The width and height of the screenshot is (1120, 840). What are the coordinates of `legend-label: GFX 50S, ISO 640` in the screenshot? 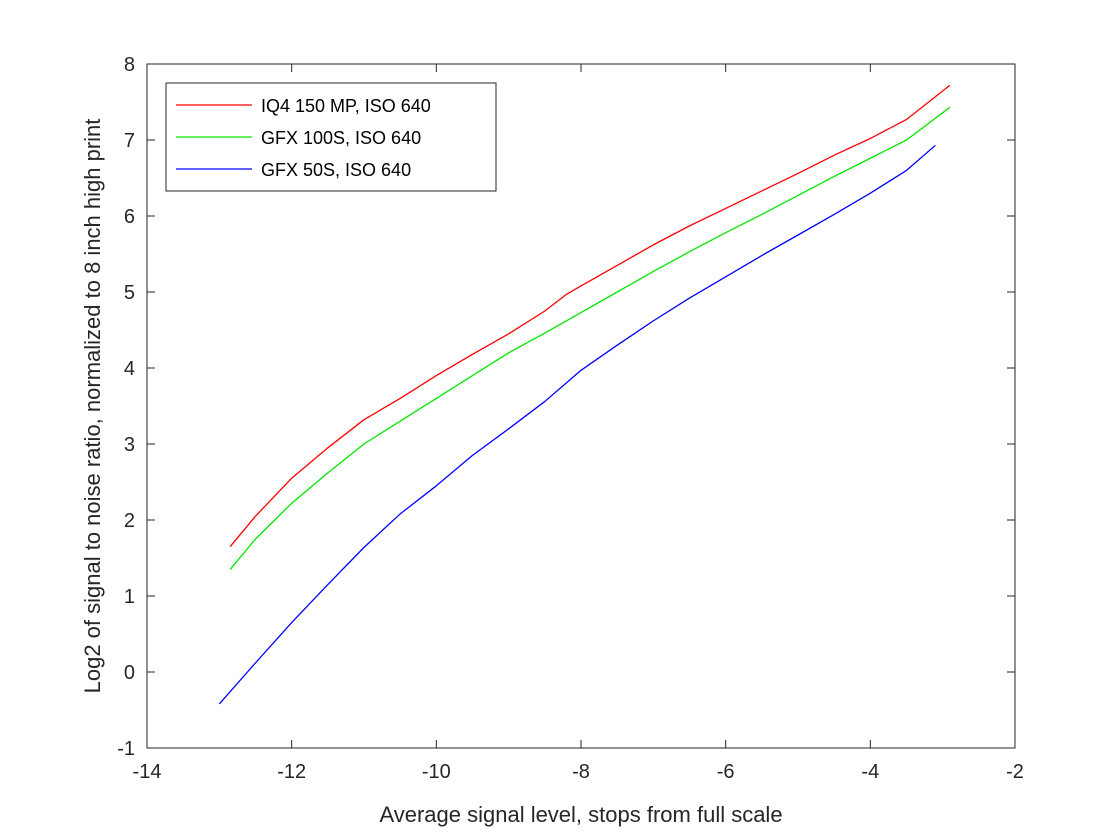 It's located at (336, 170).